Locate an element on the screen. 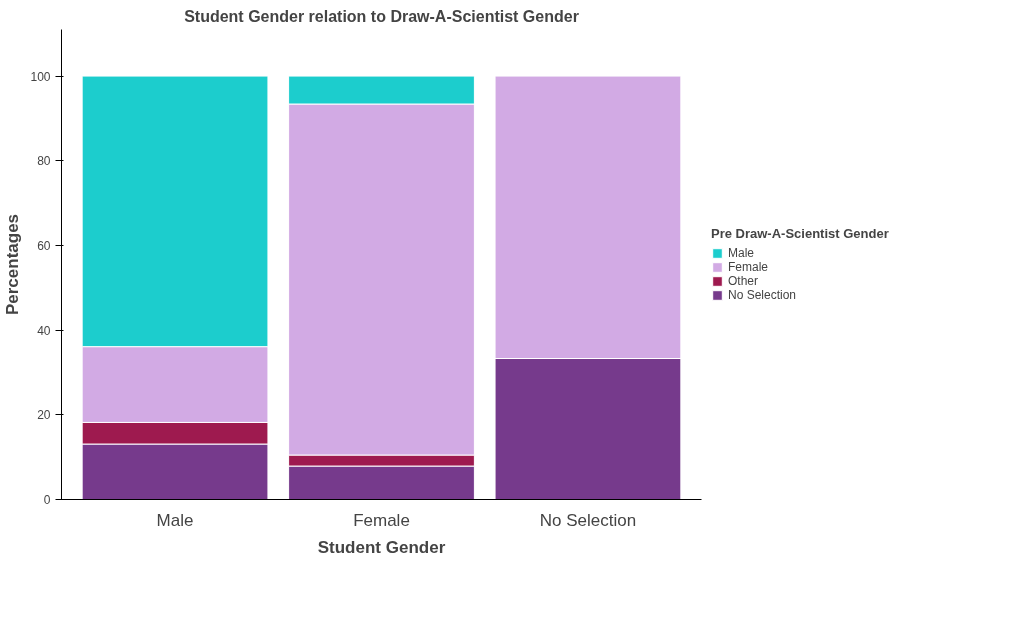 The height and width of the screenshot is (625, 1014). legend-label: Male is located at coordinates (741, 253).